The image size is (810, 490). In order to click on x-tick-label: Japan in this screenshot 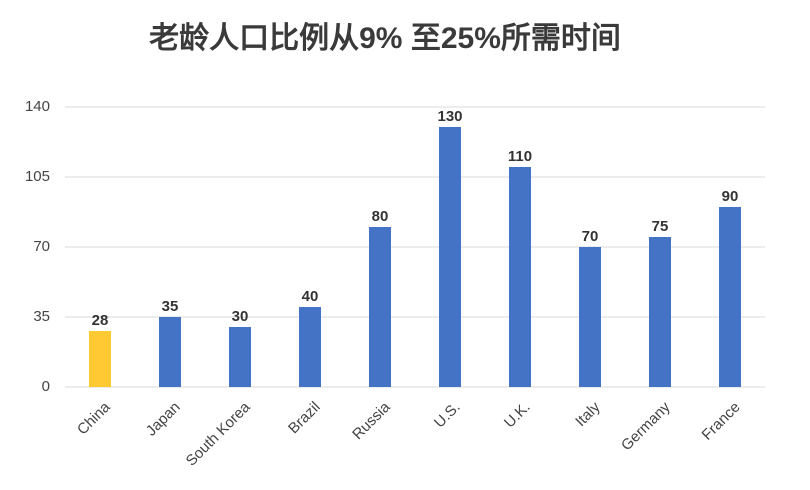, I will do `click(163, 419)`.